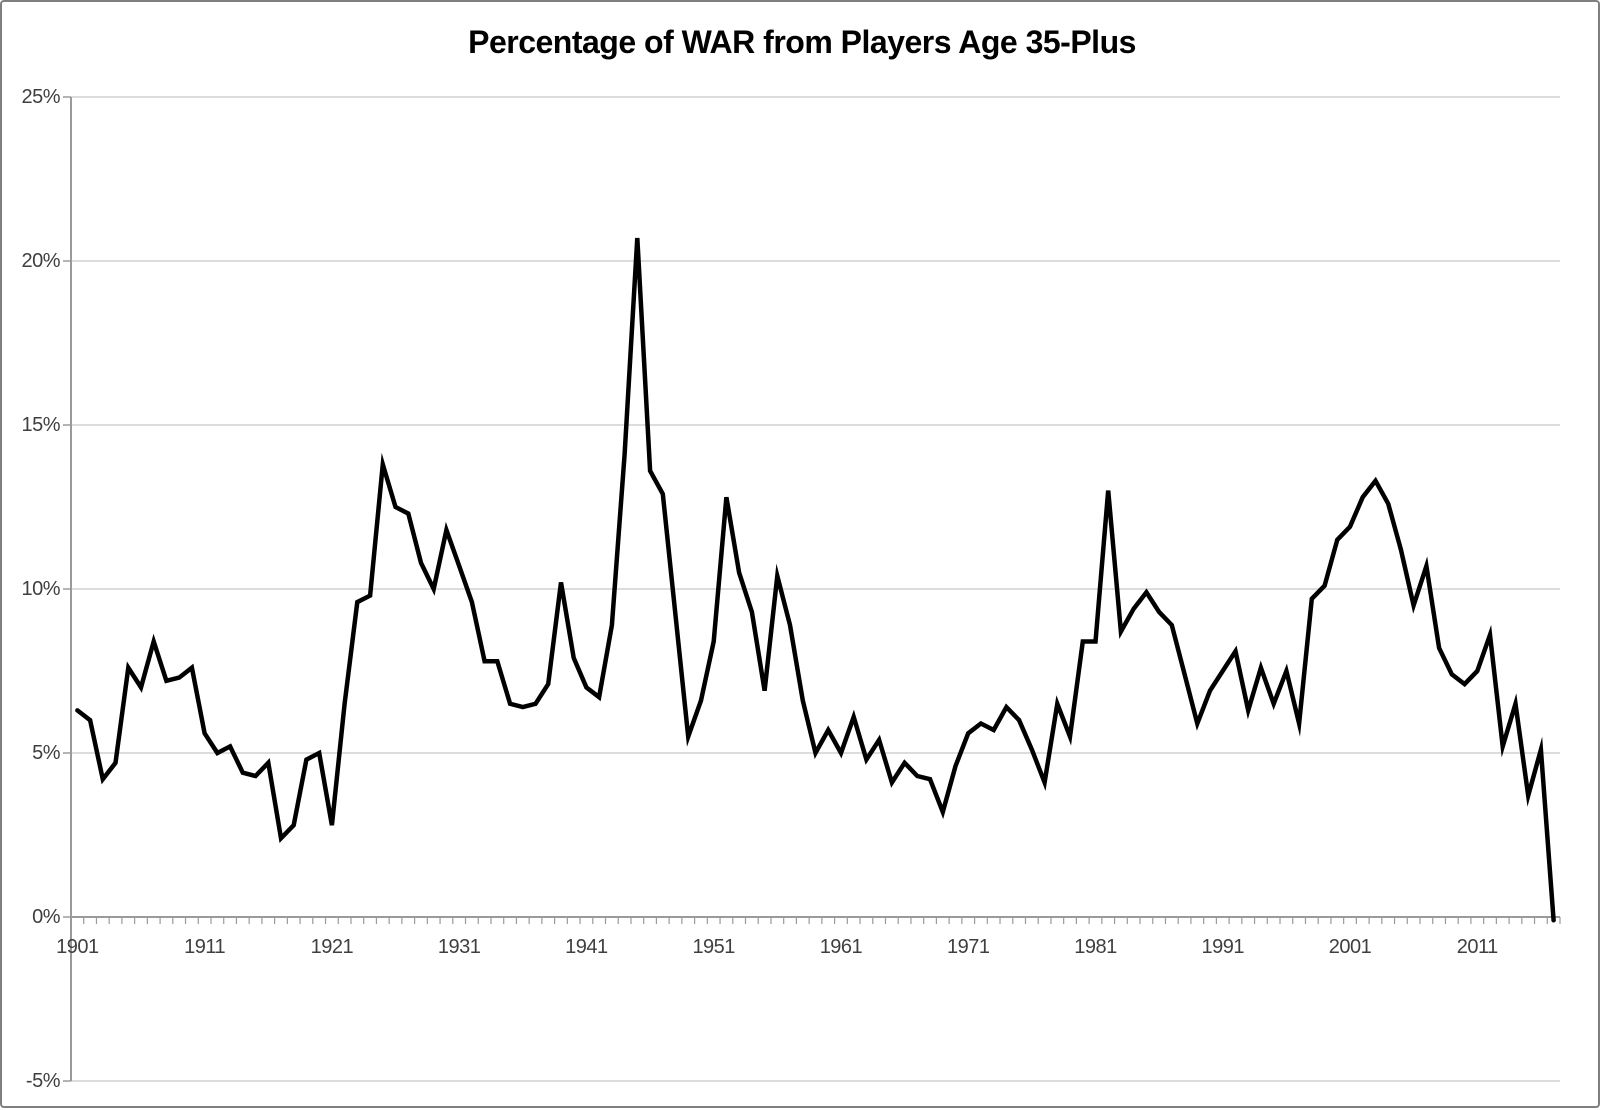 The width and height of the screenshot is (1600, 1110). What do you see at coordinates (46, 917) in the screenshot?
I see `y-tick-label: 0%` at bounding box center [46, 917].